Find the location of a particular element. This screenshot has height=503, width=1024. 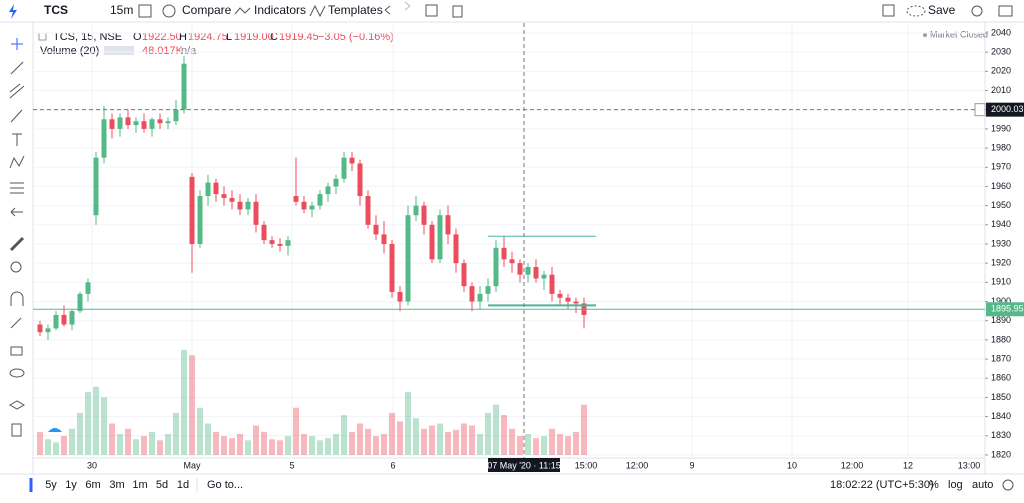

back-tool is located at coordinates (16, 212).